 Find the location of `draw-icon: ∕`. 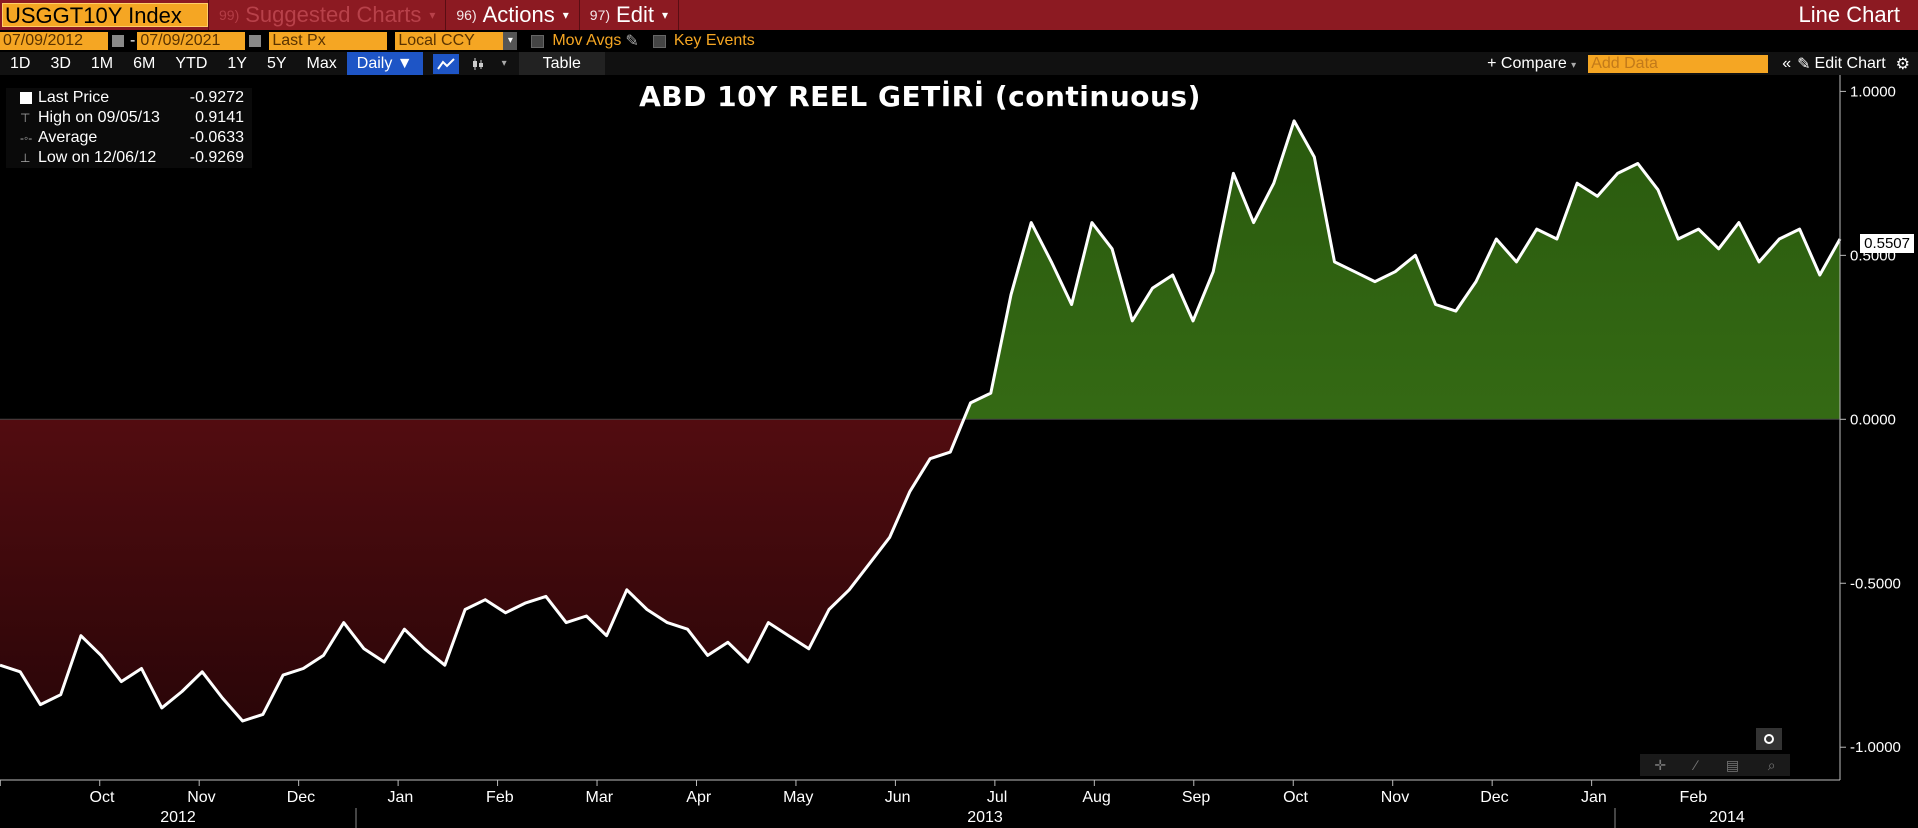

draw-icon: ∕ is located at coordinates (1696, 765).